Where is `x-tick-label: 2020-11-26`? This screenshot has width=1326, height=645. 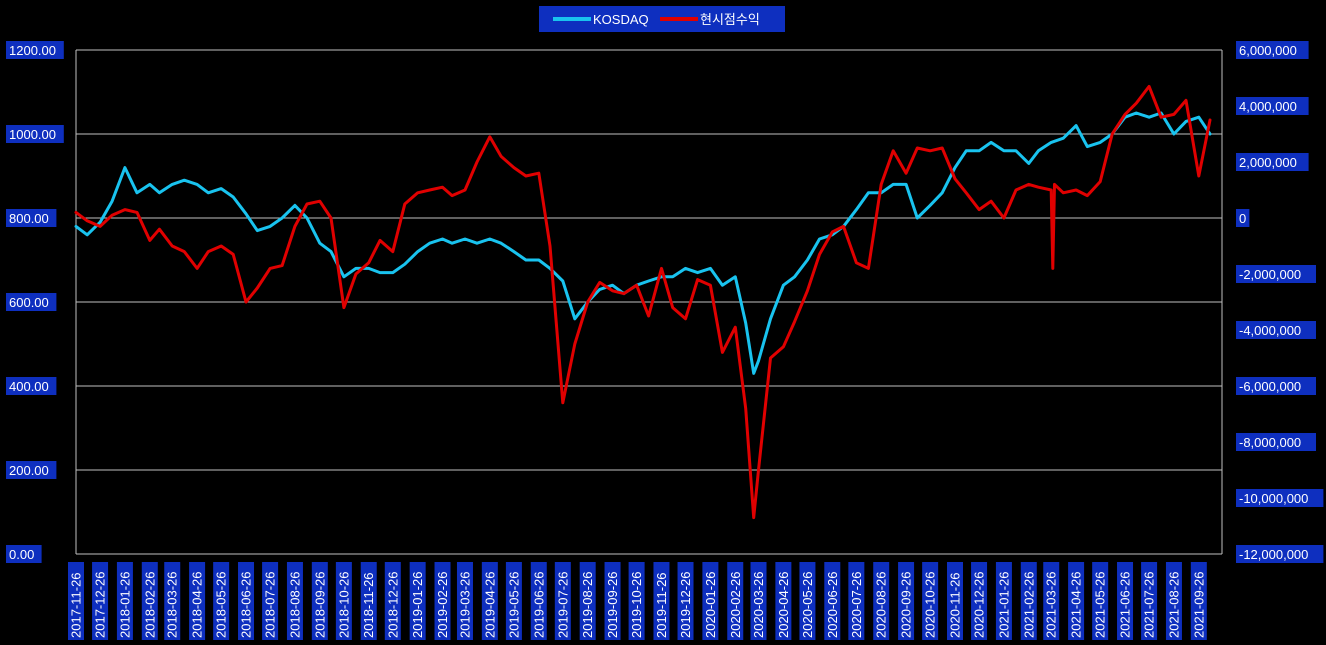 x-tick-label: 2020-11-26 is located at coordinates (955, 605).